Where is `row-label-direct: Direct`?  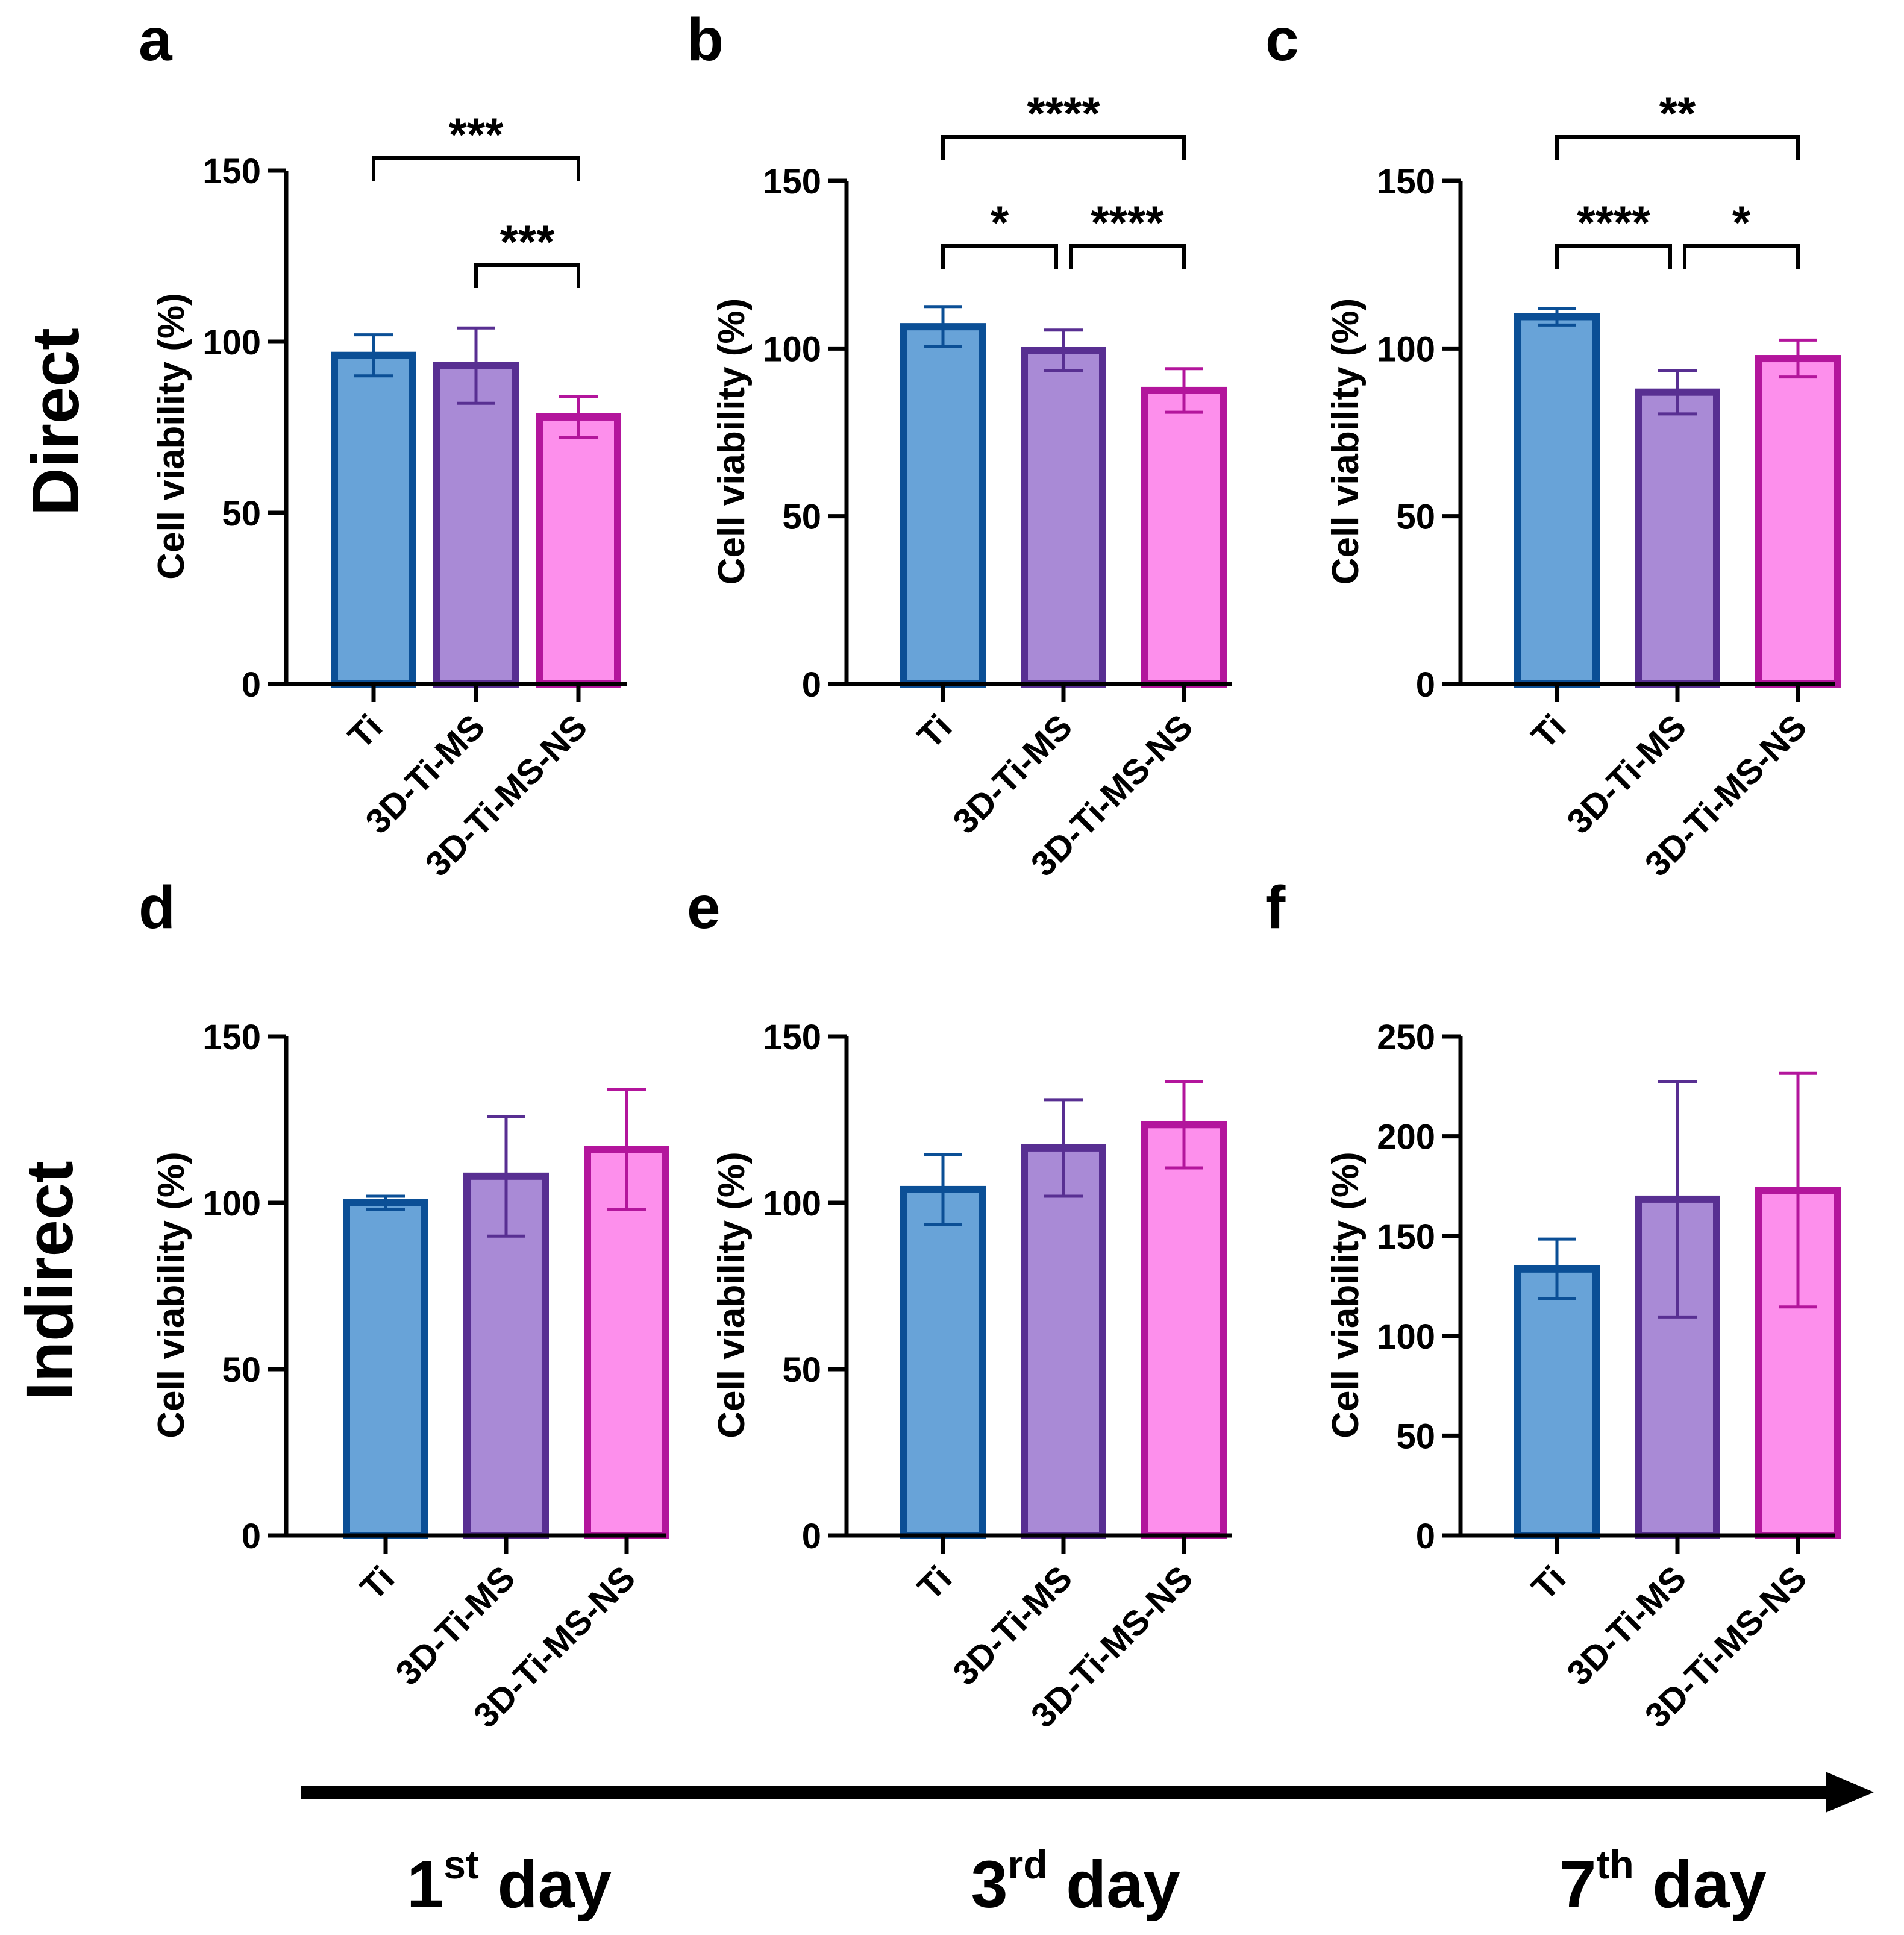
row-label-direct: Direct is located at coordinates (56, 422).